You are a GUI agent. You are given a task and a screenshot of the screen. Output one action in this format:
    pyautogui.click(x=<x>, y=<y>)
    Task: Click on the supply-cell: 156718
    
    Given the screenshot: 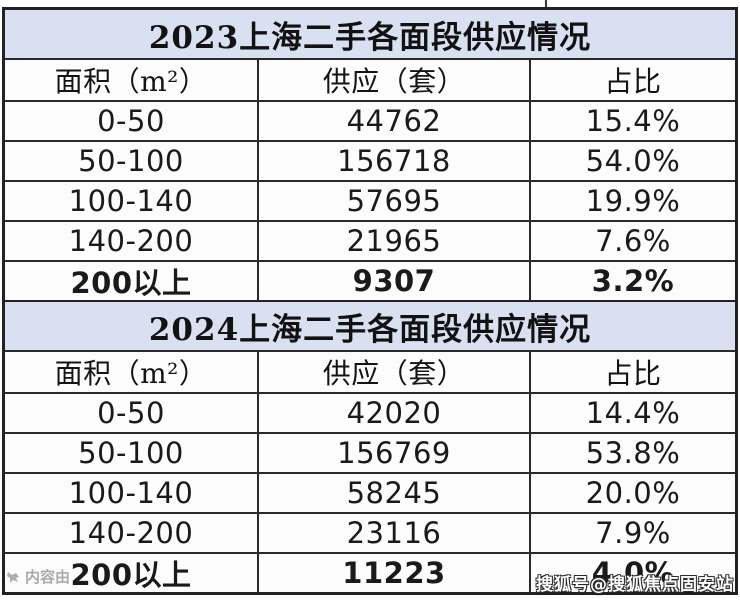 What is the action you would take?
    pyautogui.click(x=393, y=161)
    